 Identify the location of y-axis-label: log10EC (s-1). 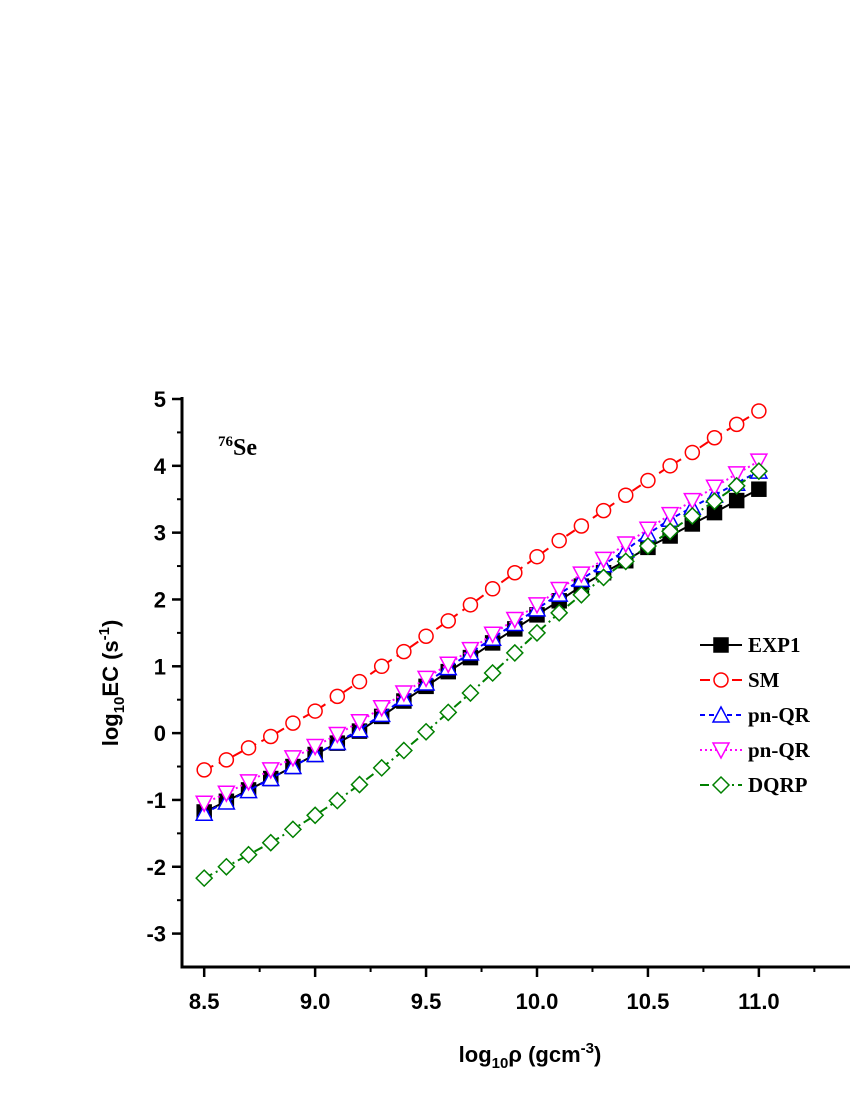
(112, 683).